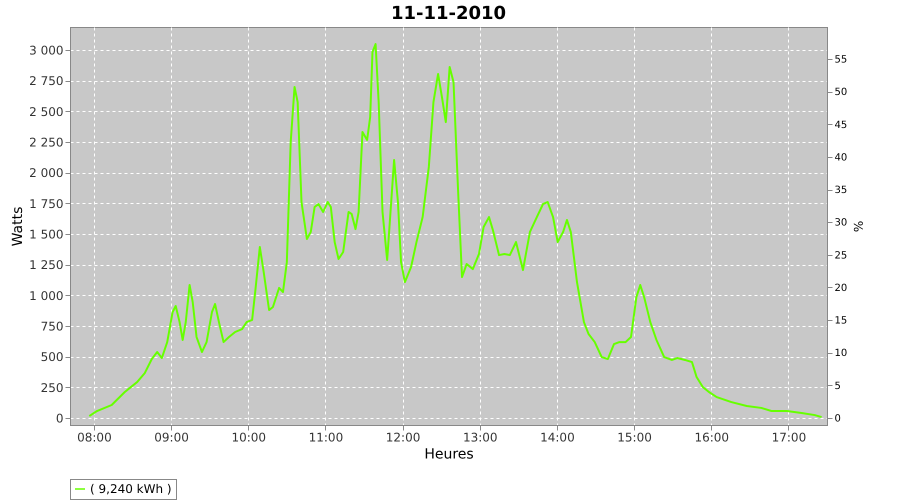  Describe the element at coordinates (46, 81) in the screenshot. I see `y-tick-label: 2 750` at that location.